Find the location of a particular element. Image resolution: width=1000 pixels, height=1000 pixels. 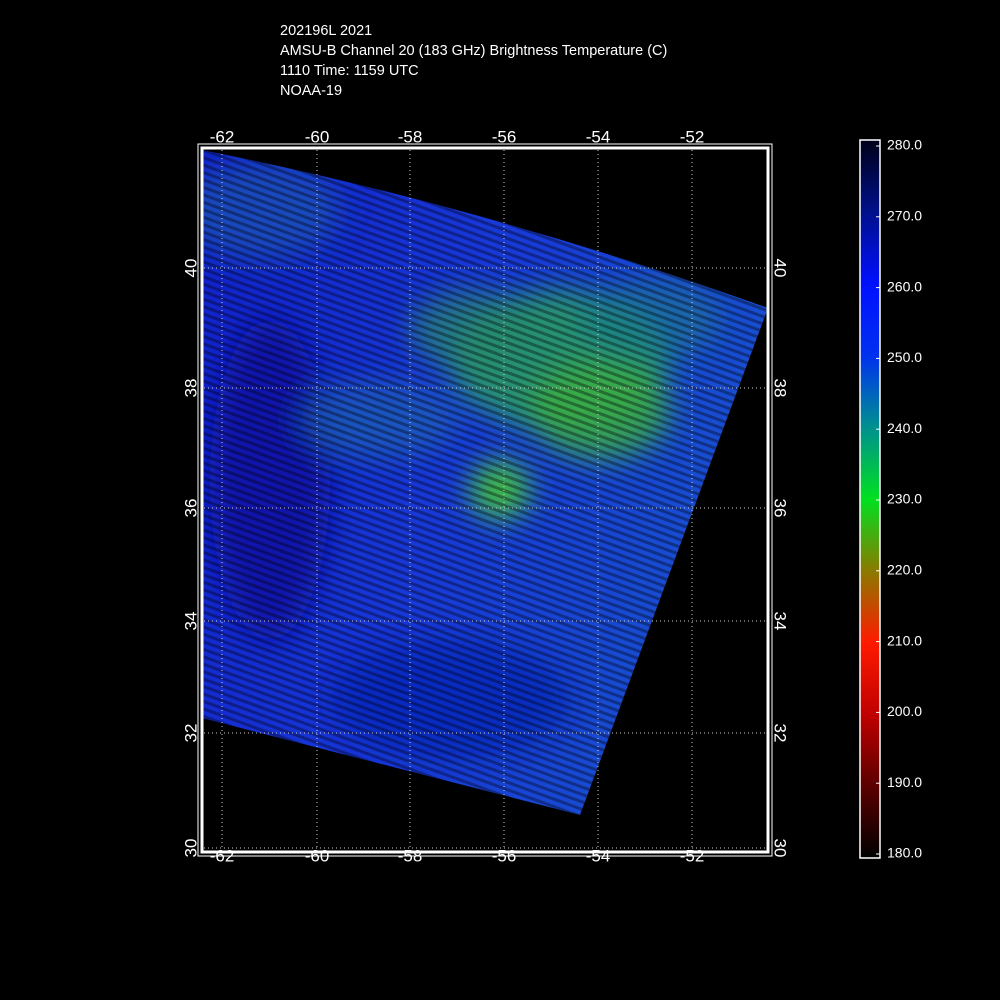

lat-label-left: 32 is located at coordinates (190, 733).